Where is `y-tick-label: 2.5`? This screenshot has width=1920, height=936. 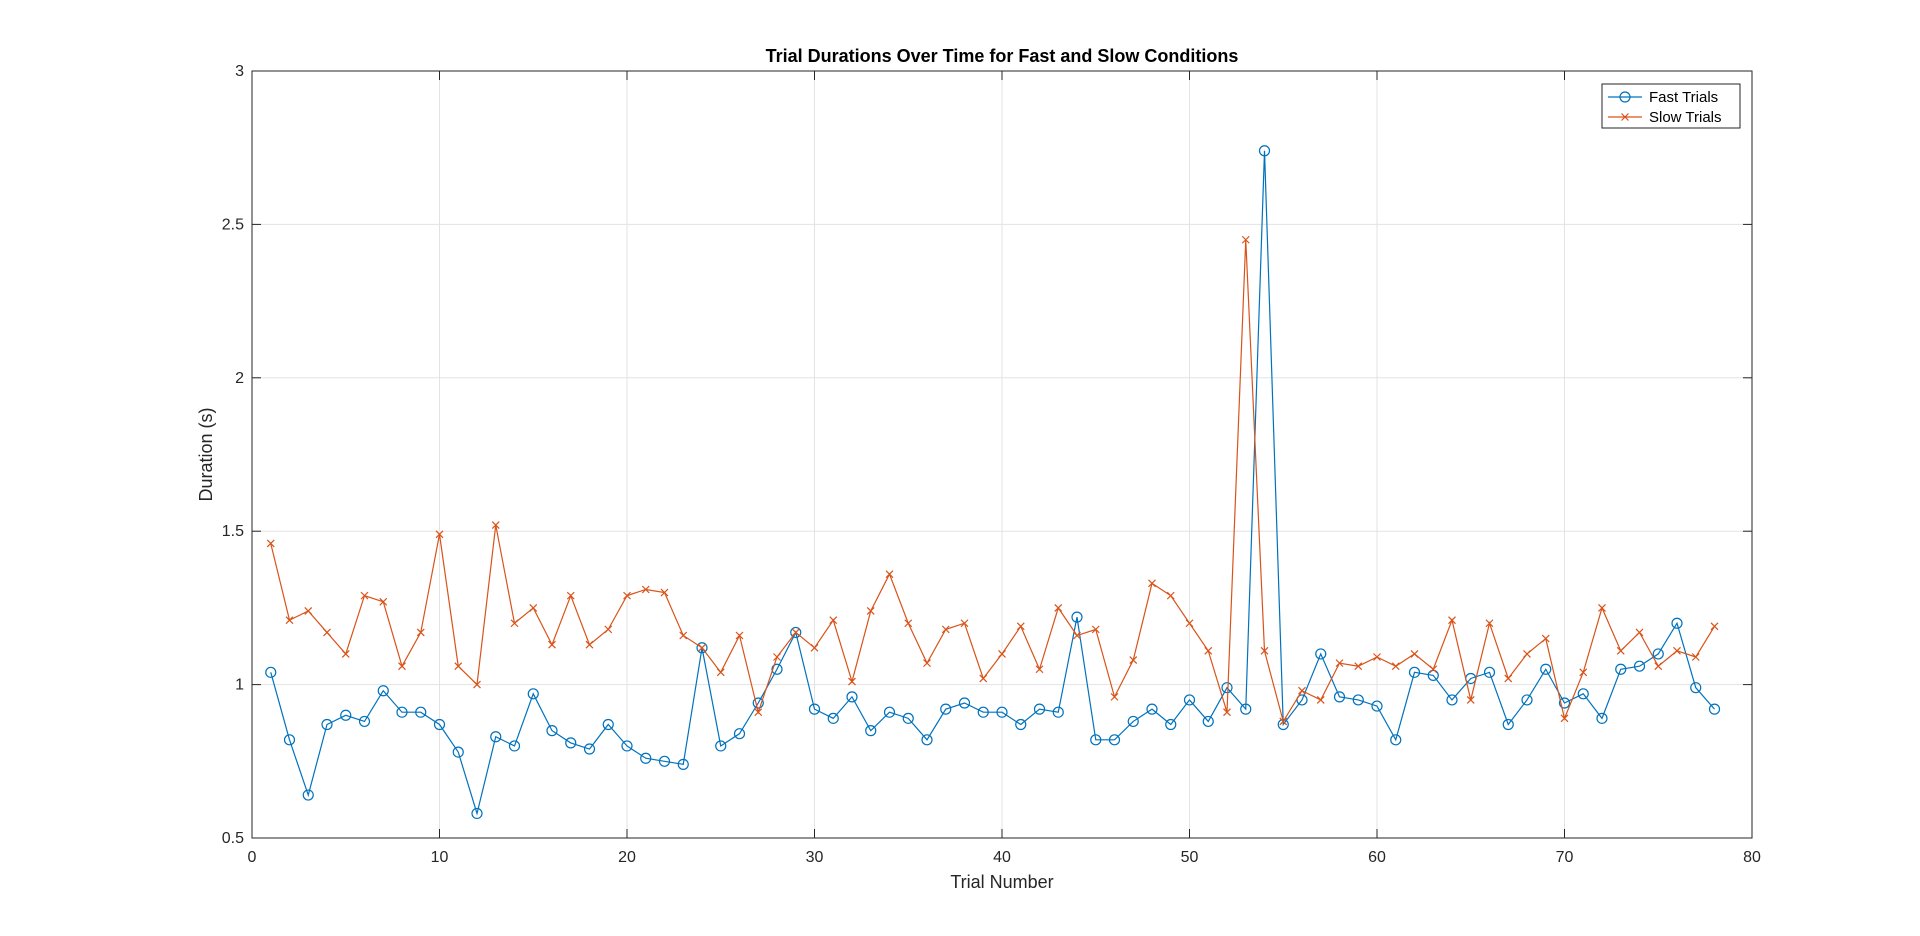 y-tick-label: 2.5 is located at coordinates (233, 224).